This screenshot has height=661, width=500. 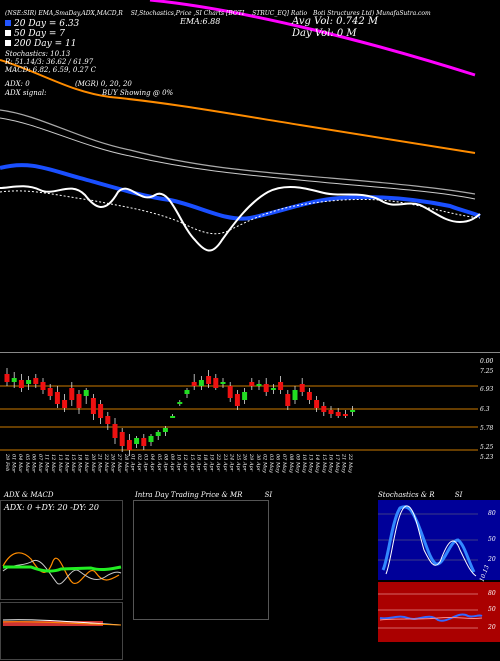 I want to click on date-label: 21 May, so click(x=344, y=463).